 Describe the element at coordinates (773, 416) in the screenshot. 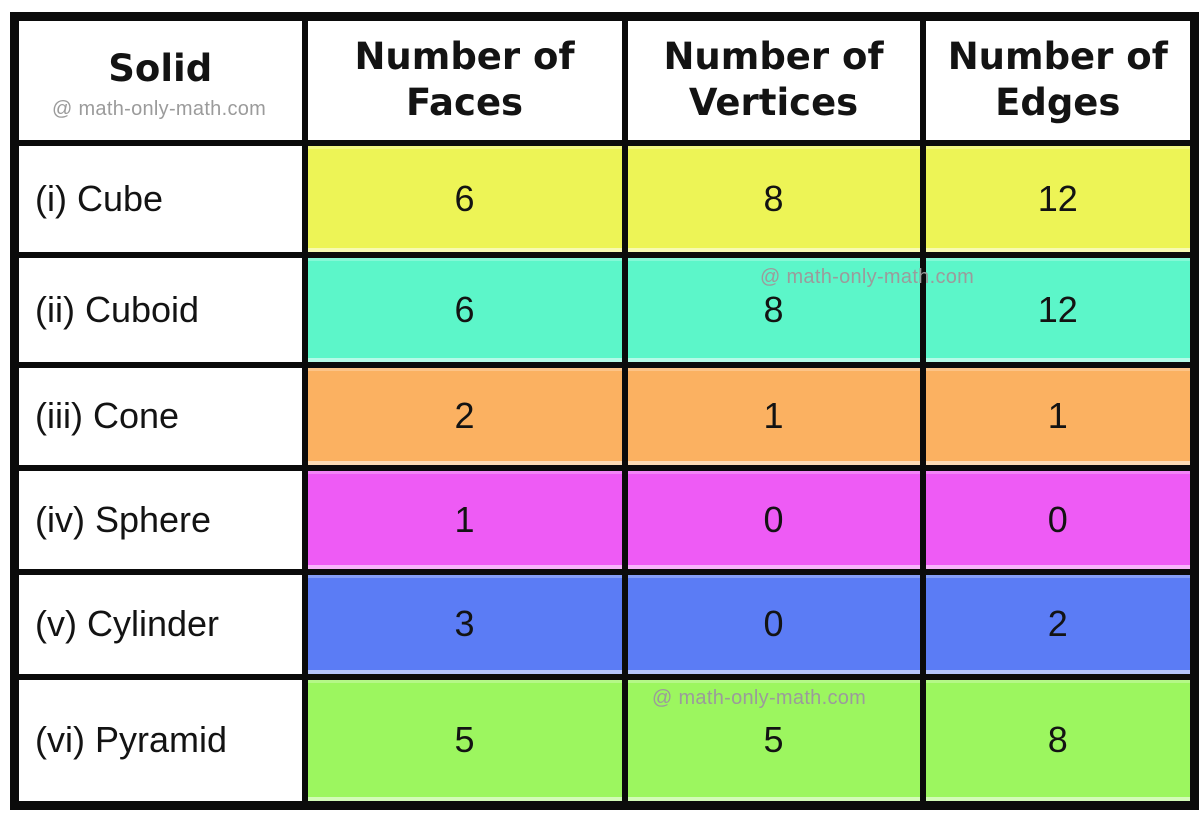

I see `vertices-value: 1` at that location.